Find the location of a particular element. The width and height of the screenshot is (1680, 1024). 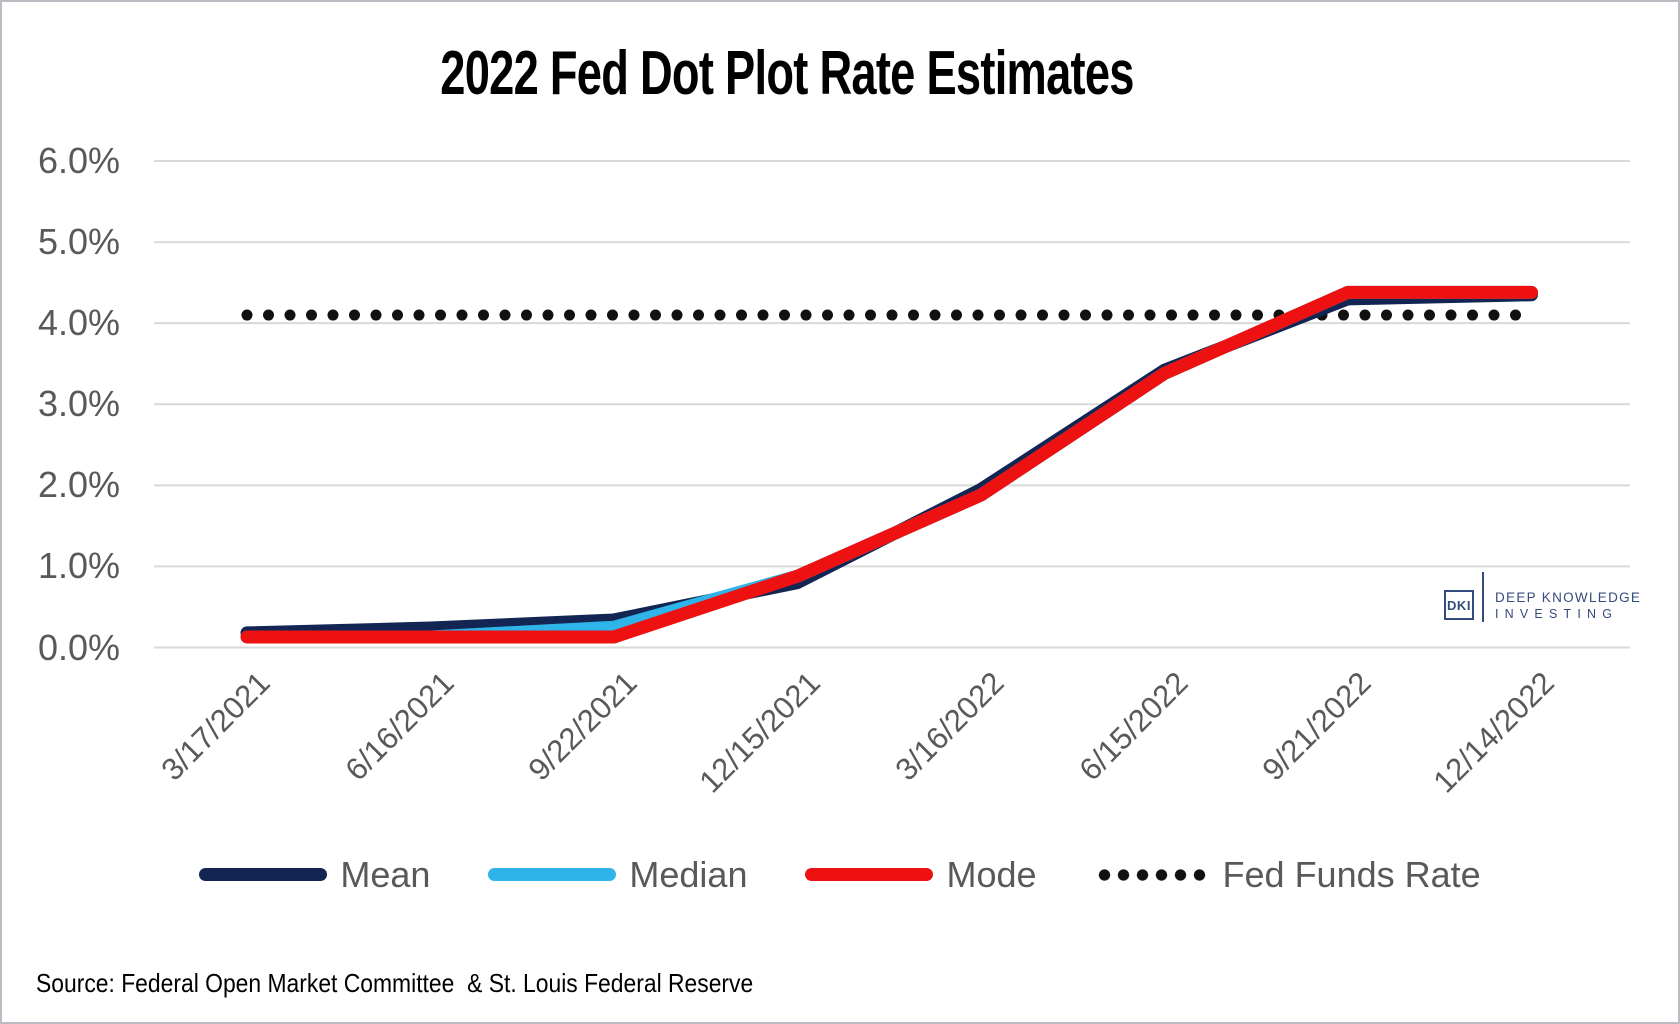

y-tick-label: 4.0% is located at coordinates (78, 323).